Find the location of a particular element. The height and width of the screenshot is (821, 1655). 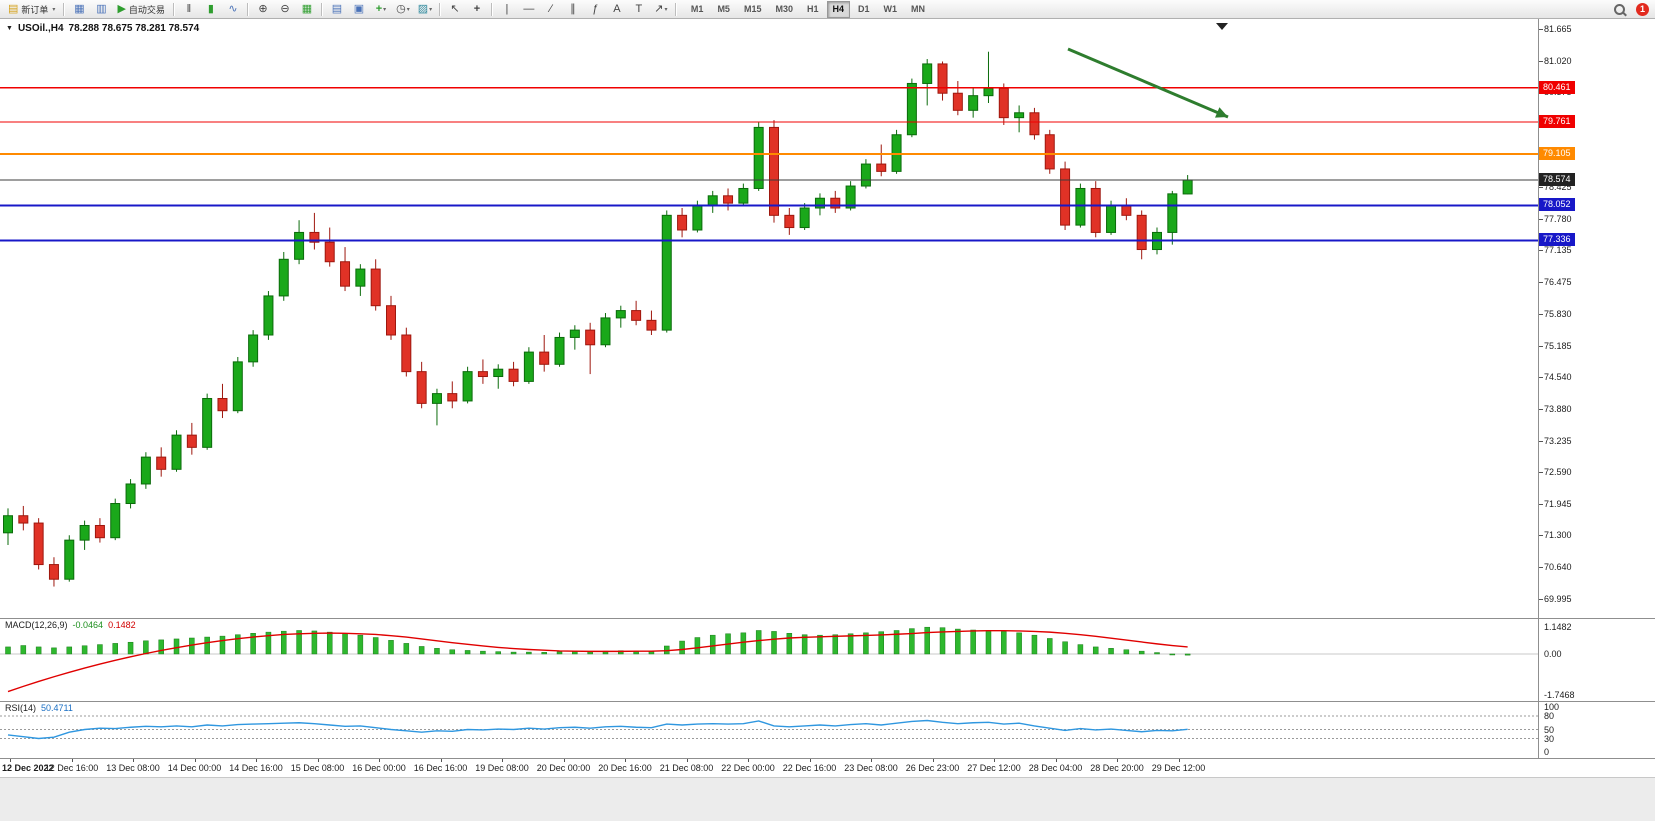

time-axis-label: 27 Dec 12:00 is located at coordinates (994, 768).